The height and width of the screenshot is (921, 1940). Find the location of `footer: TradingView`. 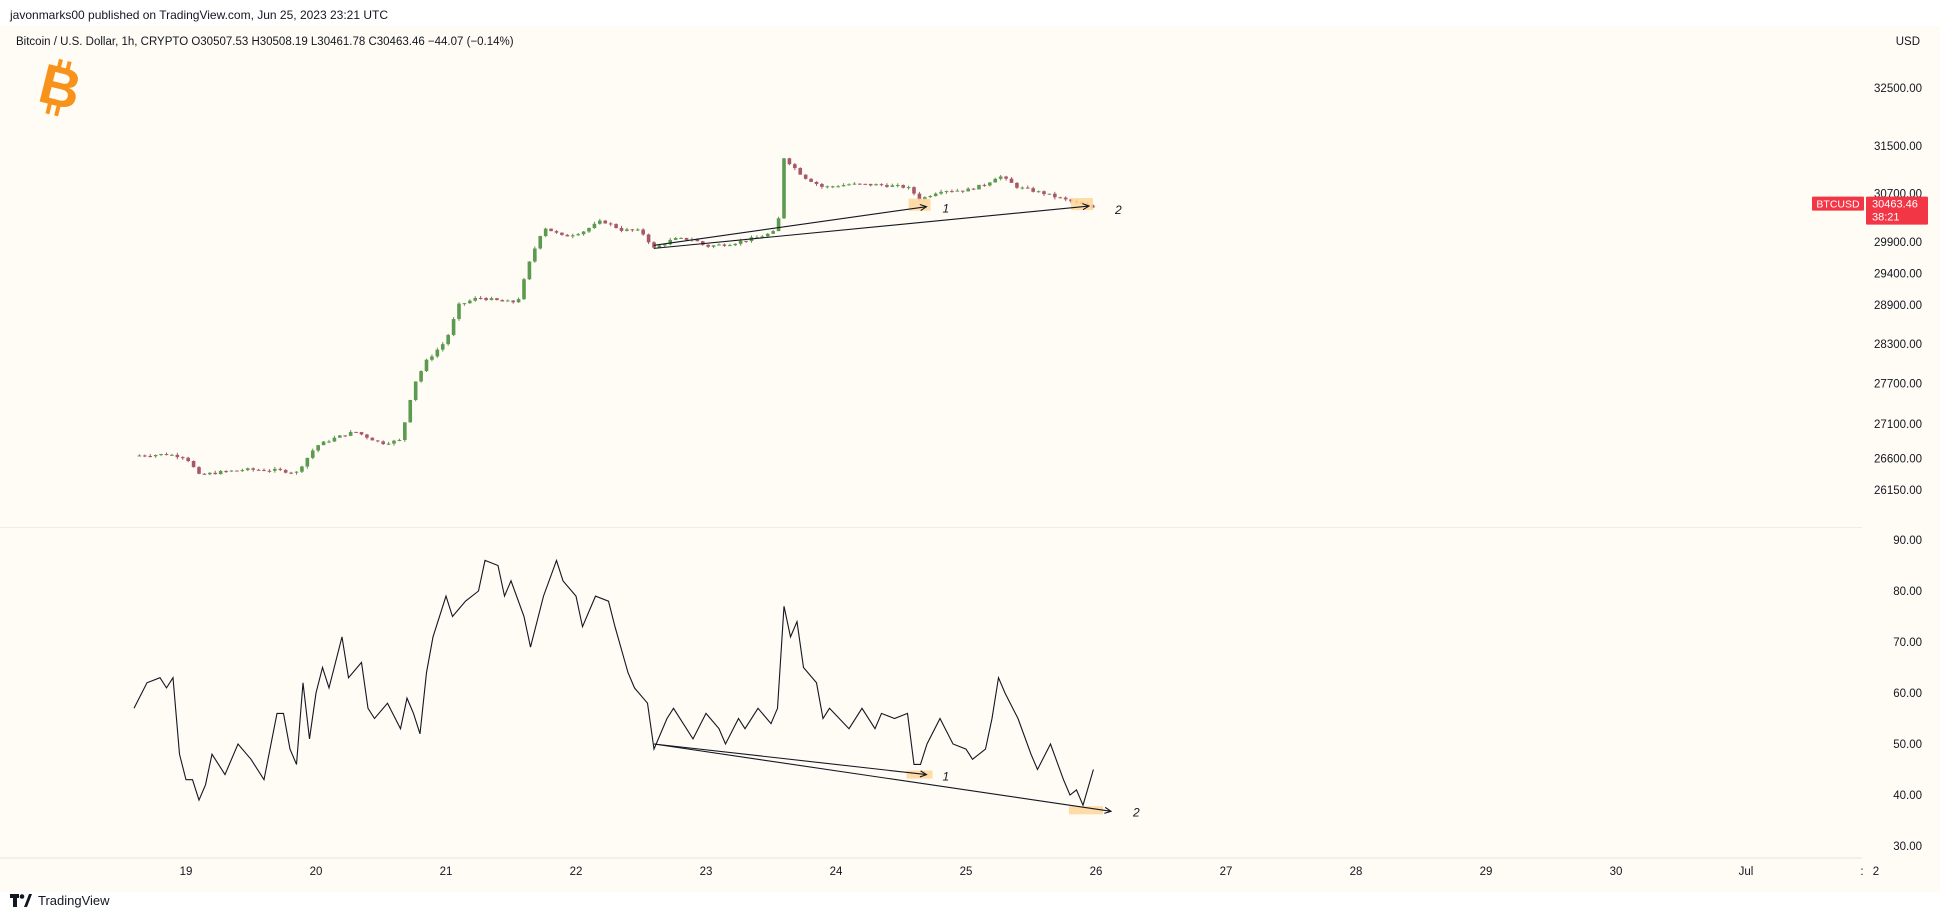

footer: TradingView is located at coordinates (60, 900).